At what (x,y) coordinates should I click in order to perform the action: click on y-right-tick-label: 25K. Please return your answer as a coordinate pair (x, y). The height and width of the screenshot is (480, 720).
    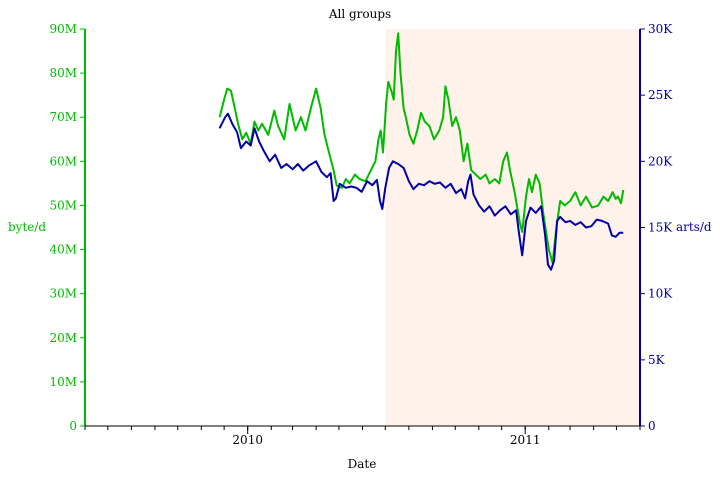
    Looking at the image, I should click on (660, 95).